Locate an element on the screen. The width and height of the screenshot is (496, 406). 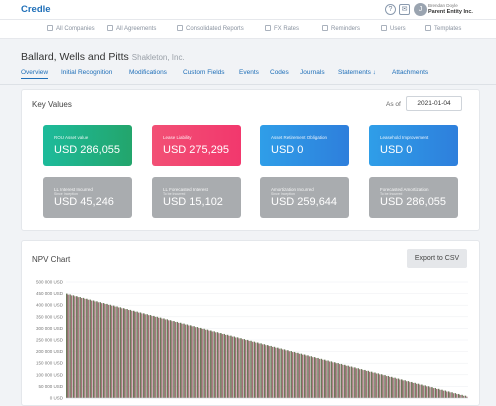
tab-statements: Statements ↓ is located at coordinates (357, 72).